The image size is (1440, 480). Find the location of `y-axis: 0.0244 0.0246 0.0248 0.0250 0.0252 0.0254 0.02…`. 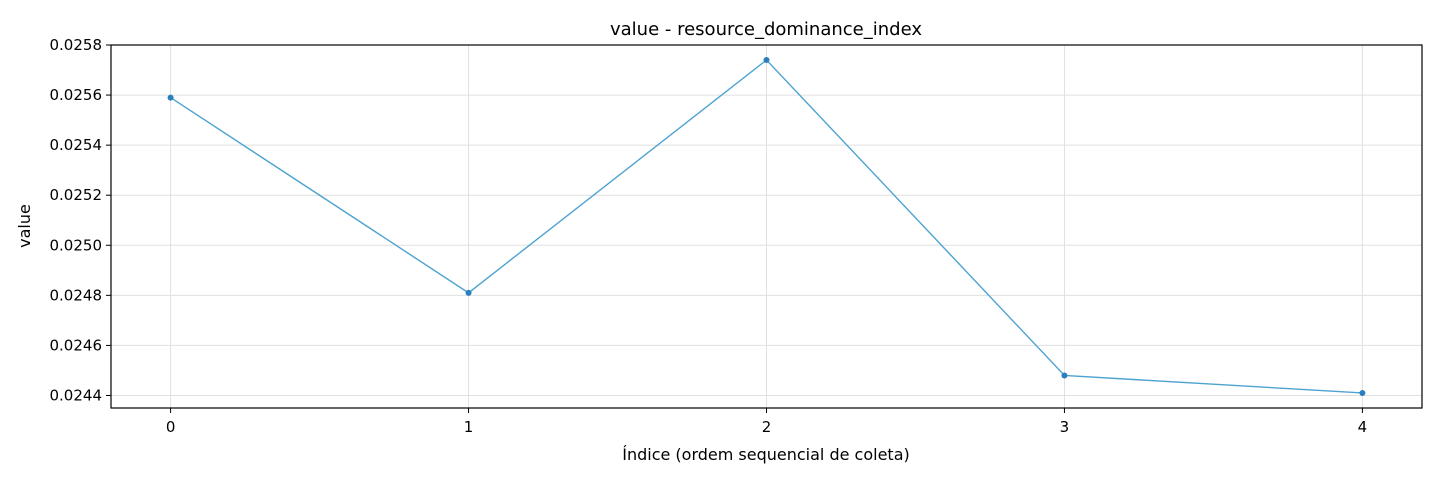

y-axis: 0.0244 0.0246 0.0248 0.0250 0.0252 0.0254 0.02… is located at coordinates (80, 220).